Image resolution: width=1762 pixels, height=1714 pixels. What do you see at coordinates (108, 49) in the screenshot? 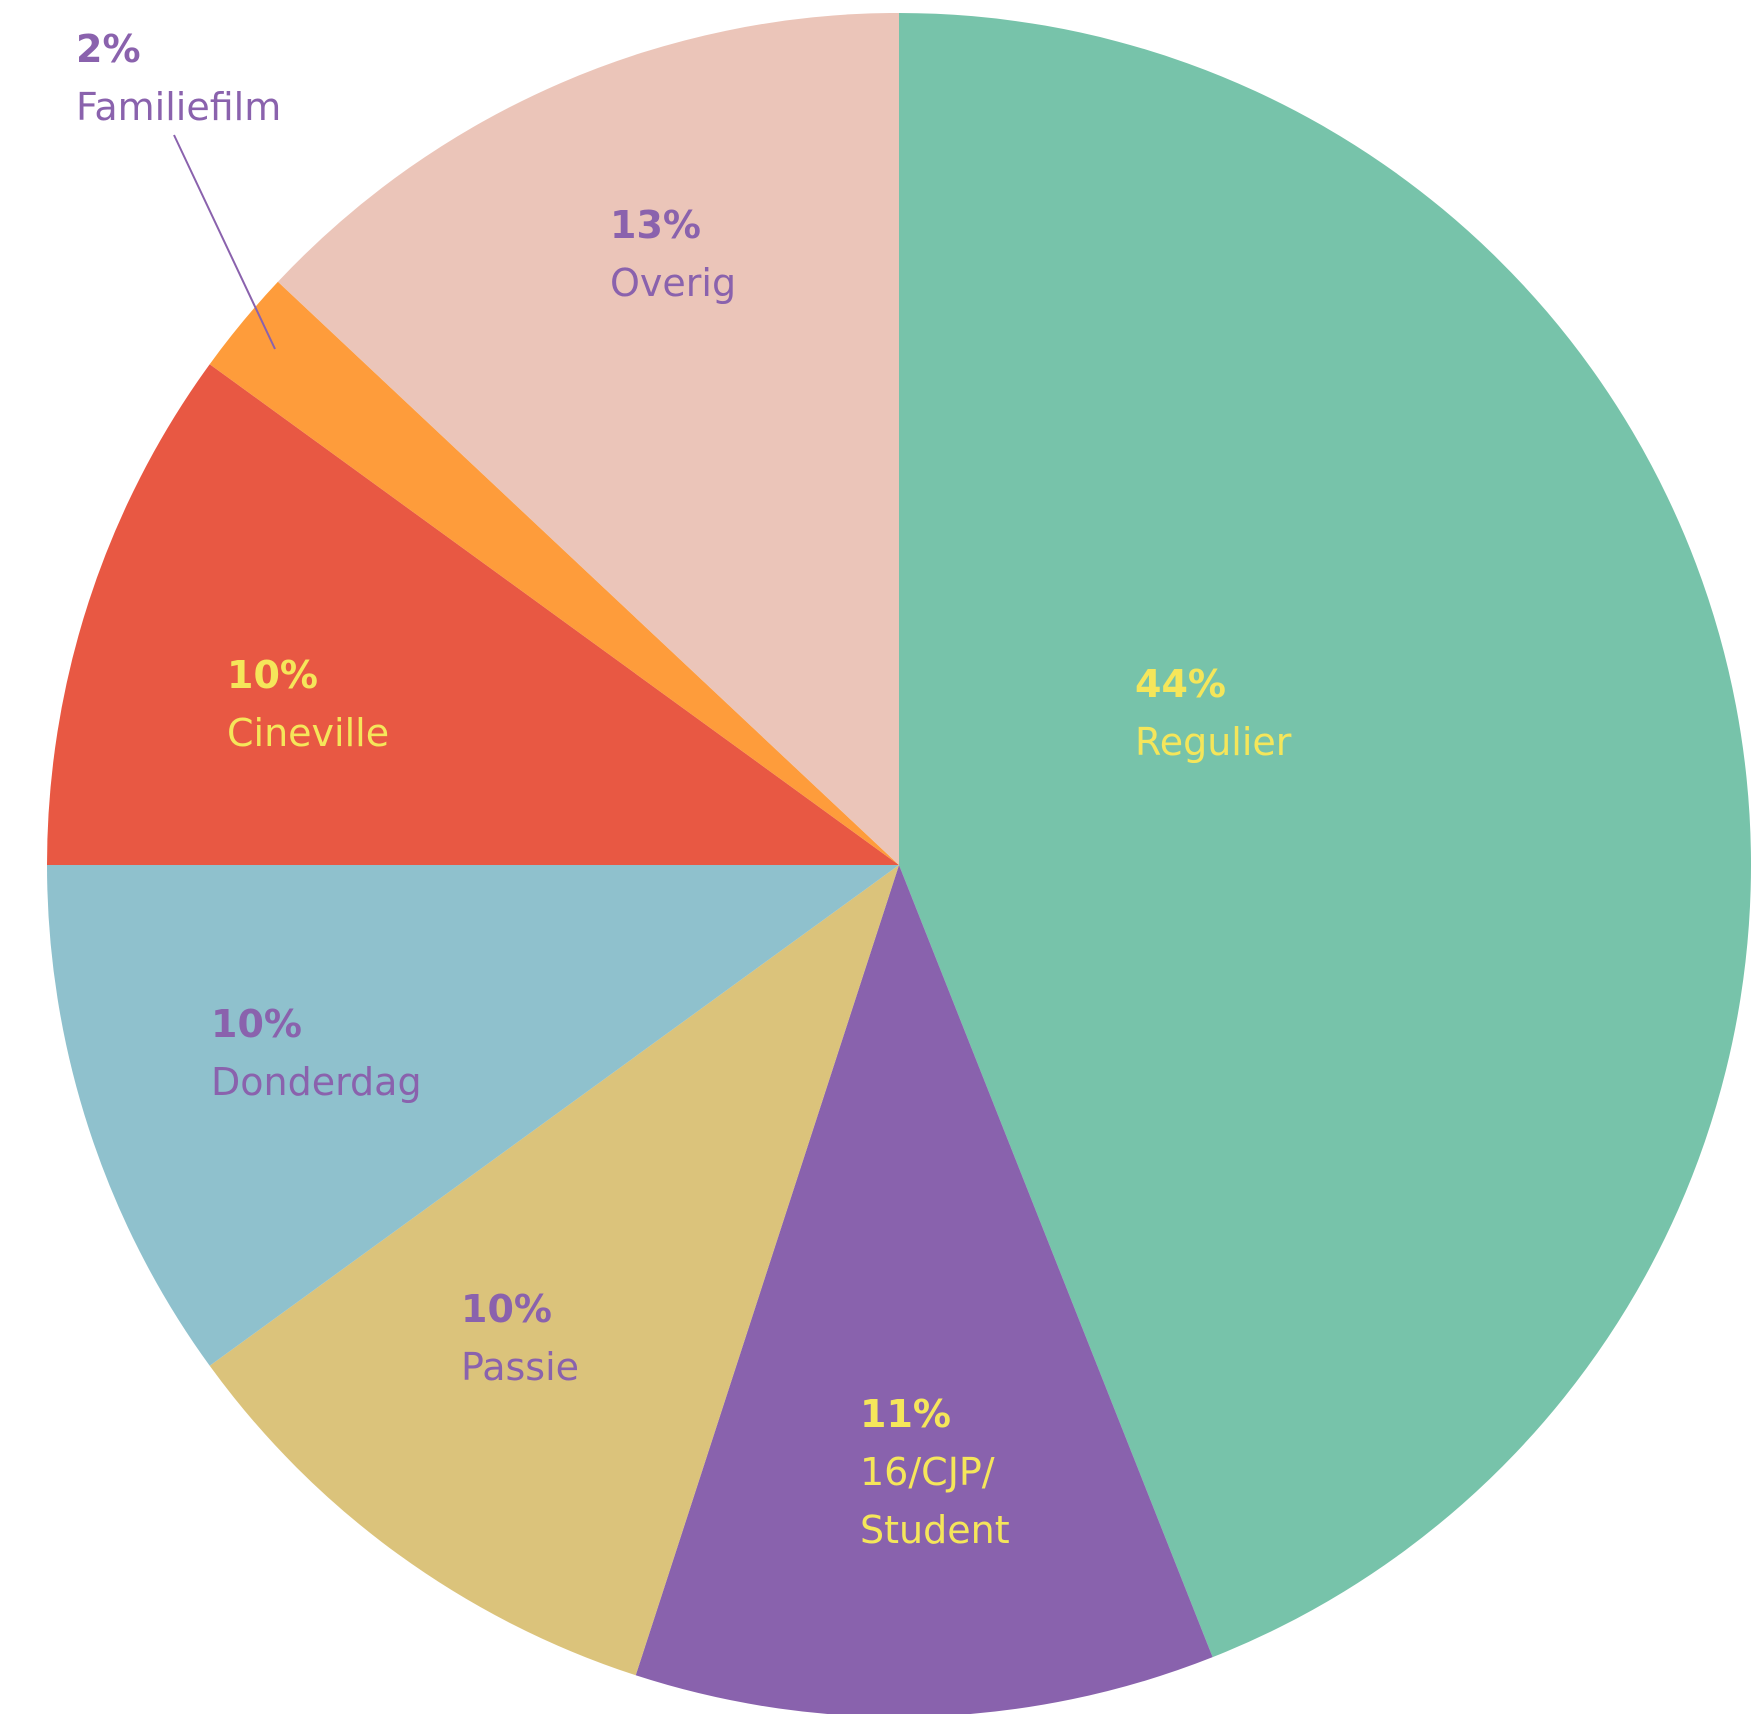
I see `slice-value-label: 2%` at bounding box center [108, 49].